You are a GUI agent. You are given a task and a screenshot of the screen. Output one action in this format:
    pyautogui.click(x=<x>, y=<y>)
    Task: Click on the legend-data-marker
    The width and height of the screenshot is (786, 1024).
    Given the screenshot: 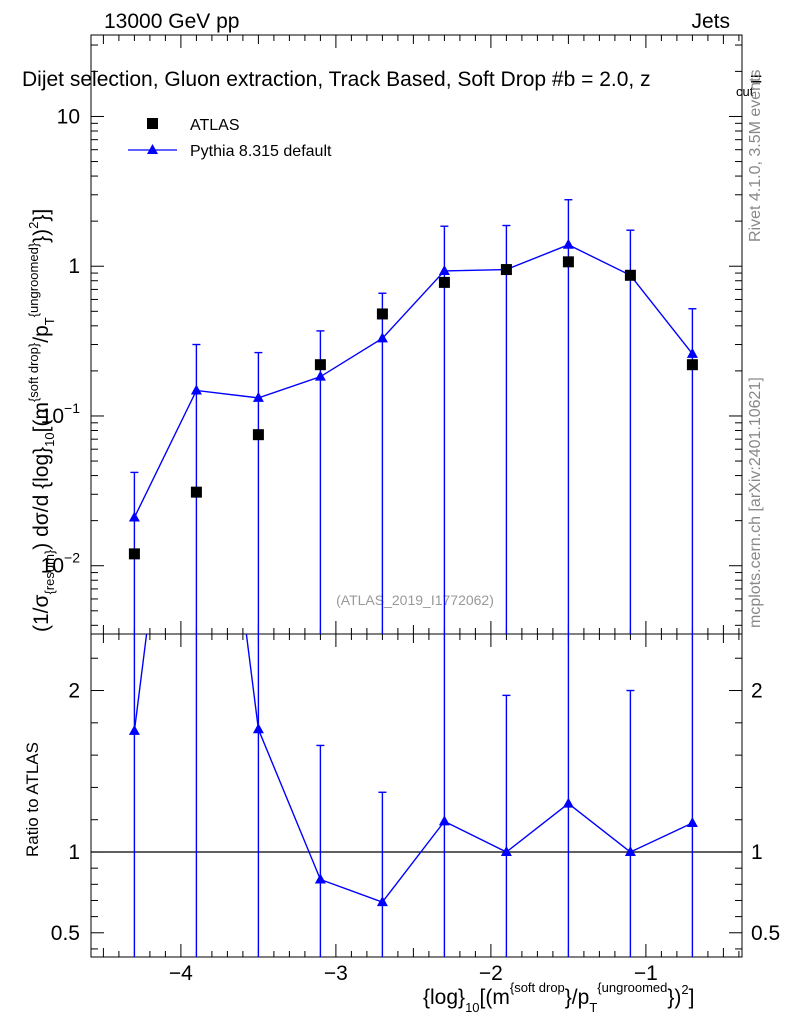 What is the action you would take?
    pyautogui.click(x=152, y=123)
    